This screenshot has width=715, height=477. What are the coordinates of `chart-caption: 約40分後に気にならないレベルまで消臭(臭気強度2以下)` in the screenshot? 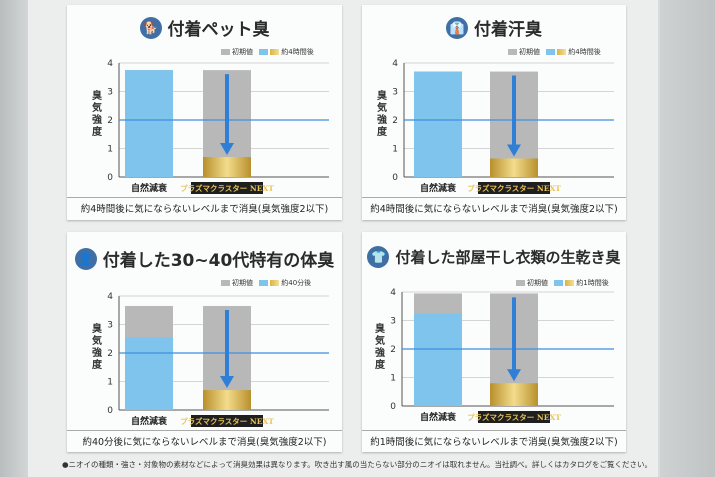 It's located at (204, 439).